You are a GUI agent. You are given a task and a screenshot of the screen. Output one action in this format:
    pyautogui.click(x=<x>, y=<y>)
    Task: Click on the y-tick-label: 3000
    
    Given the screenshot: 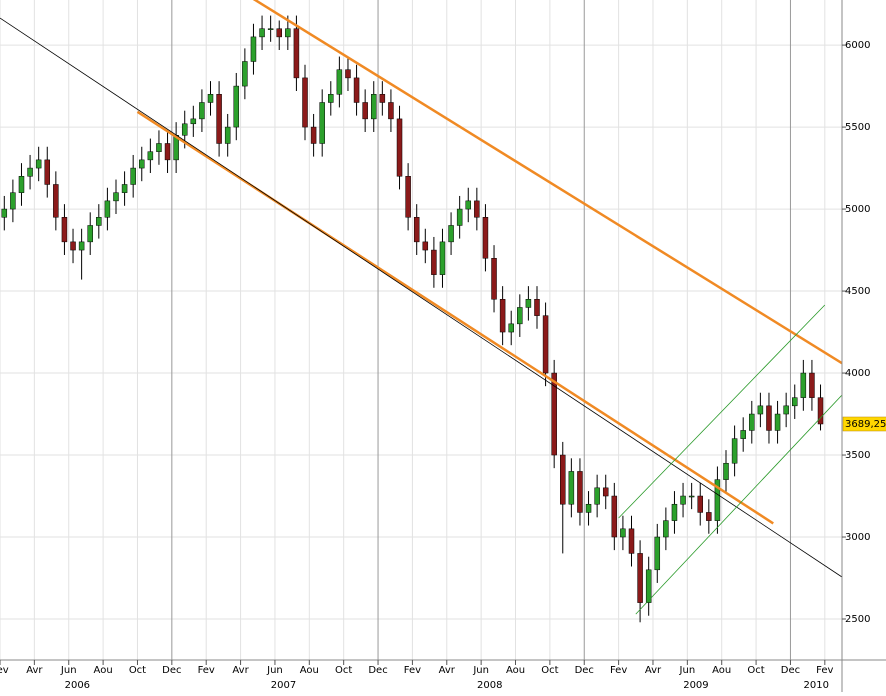 What is the action you would take?
    pyautogui.click(x=857, y=537)
    